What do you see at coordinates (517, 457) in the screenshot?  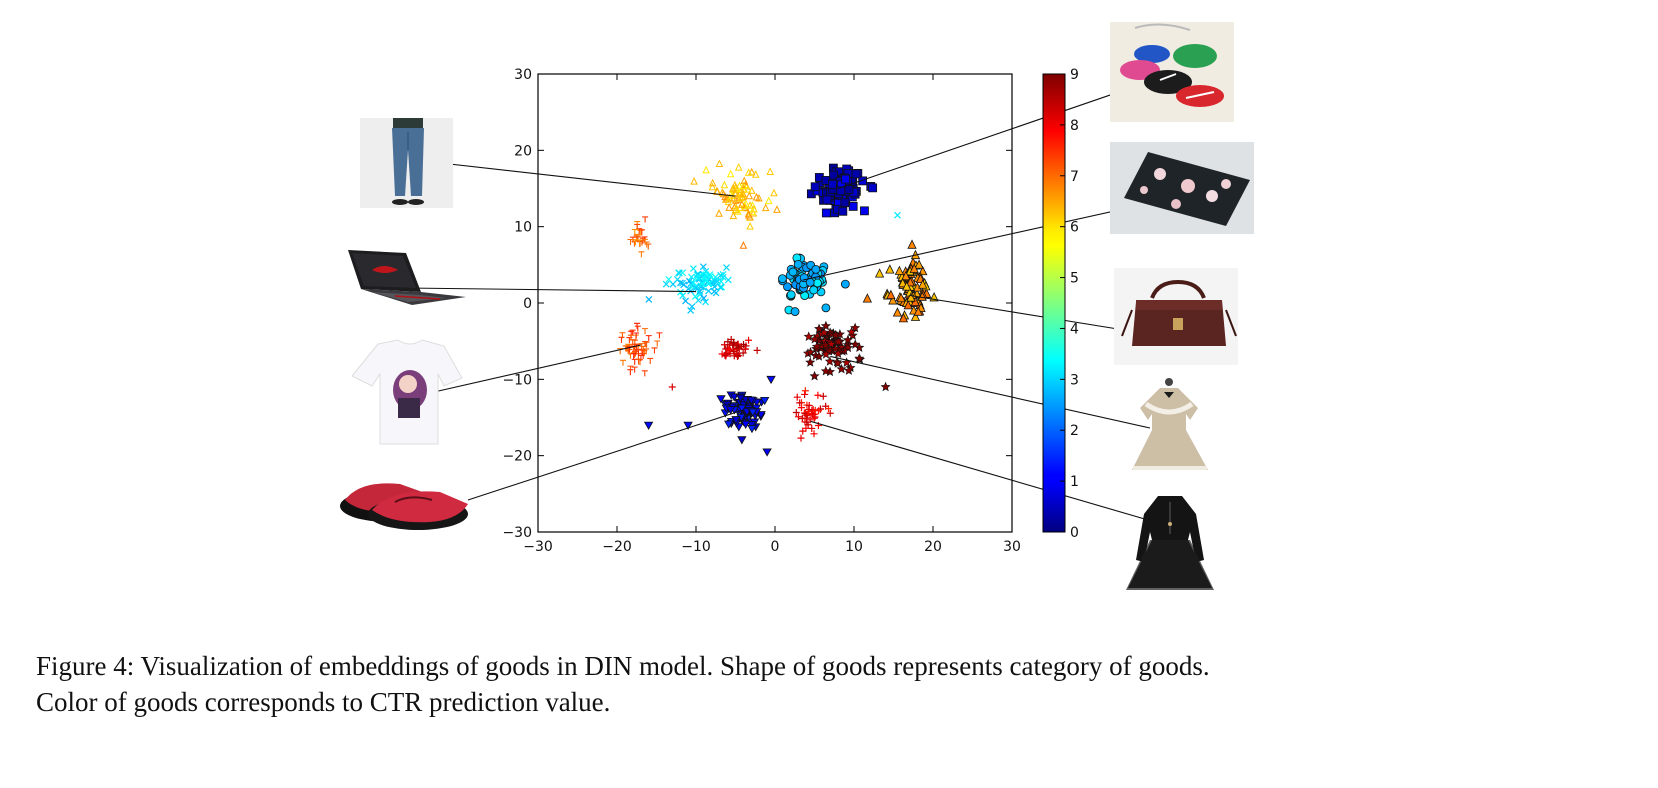 I see `y-tick-label: −20` at bounding box center [517, 457].